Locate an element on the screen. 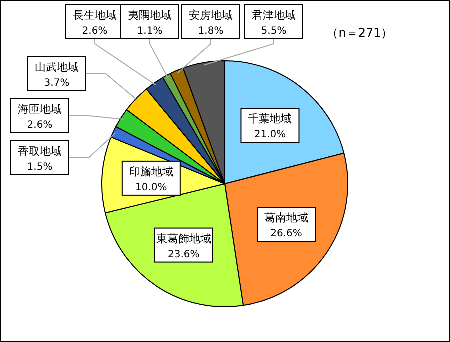  data-label: 1.1% is located at coordinates (150, 31).